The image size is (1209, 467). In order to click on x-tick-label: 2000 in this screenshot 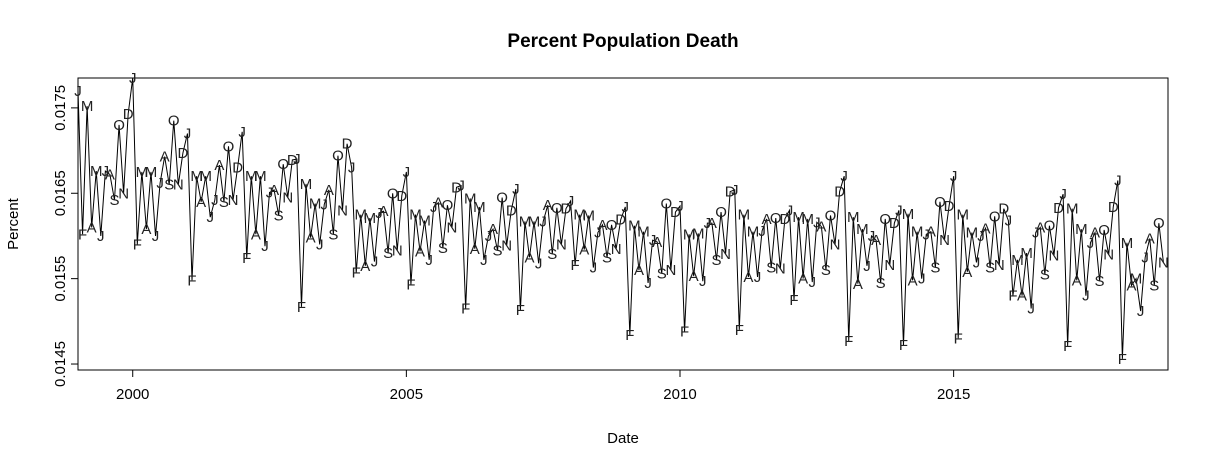, I will do `click(132, 394)`.